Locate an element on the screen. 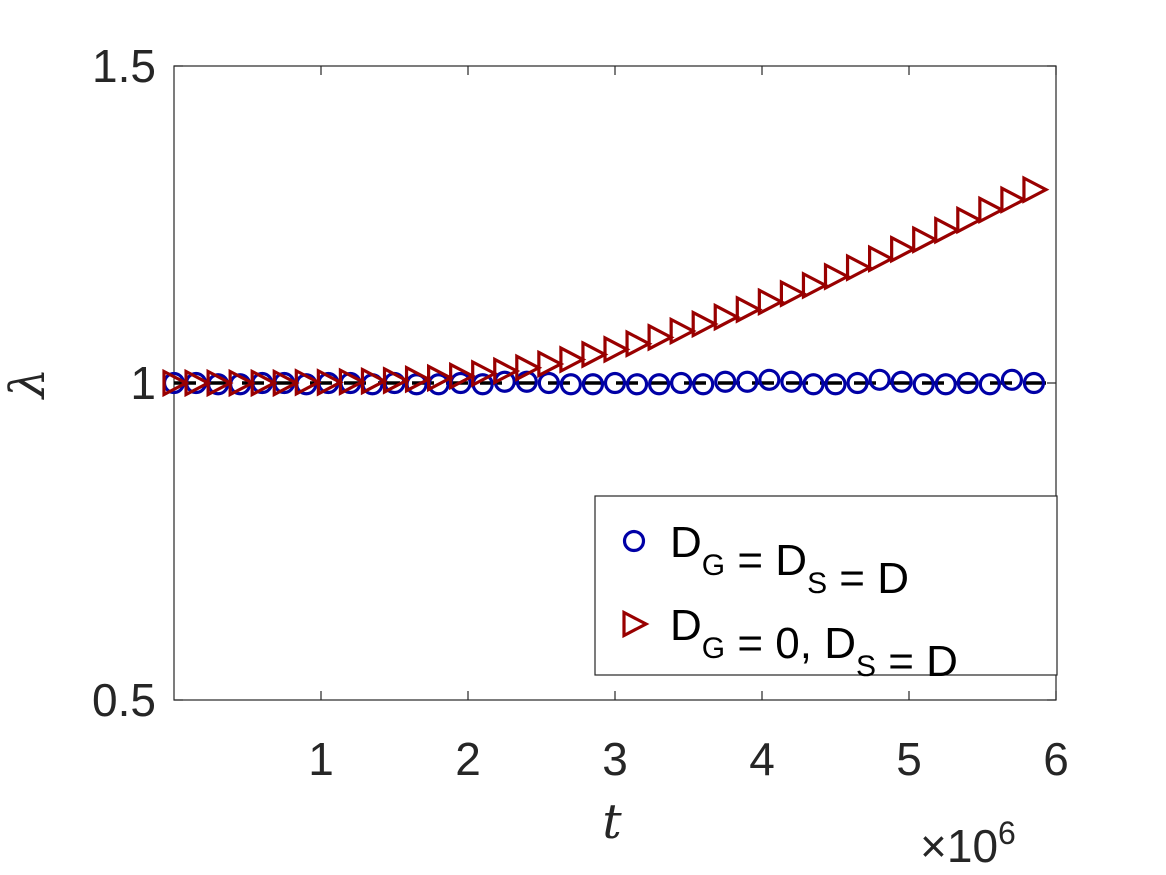 The image size is (1166, 875). y-axis-label: λ is located at coordinates (28, 384).